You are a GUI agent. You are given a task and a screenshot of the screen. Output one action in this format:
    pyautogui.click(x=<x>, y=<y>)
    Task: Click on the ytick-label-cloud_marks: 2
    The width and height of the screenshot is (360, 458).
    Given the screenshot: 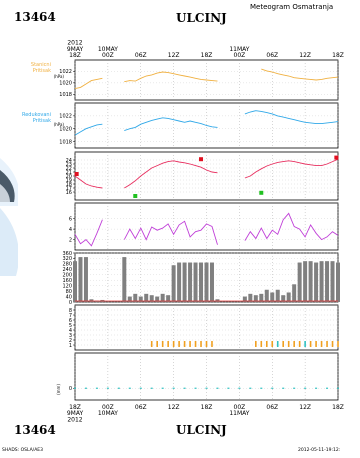 What is the action you would take?
    pyautogui.click(x=70, y=341)
    